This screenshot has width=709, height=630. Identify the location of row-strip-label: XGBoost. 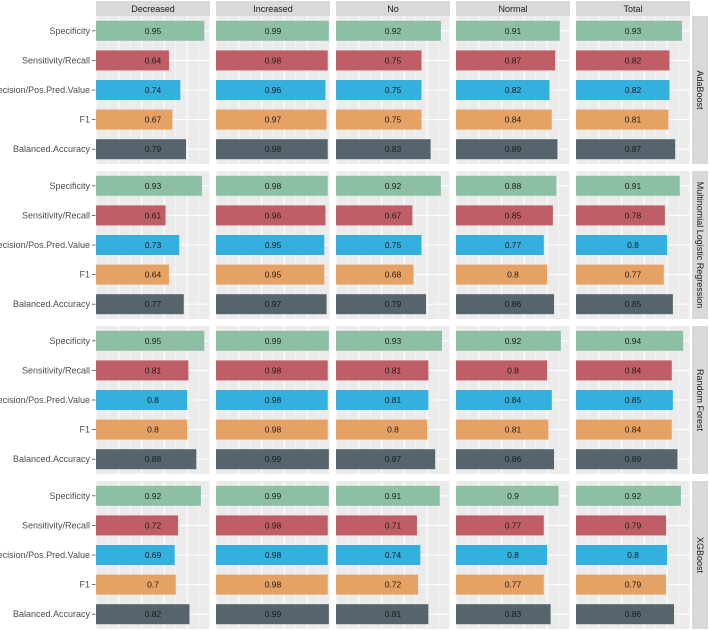
(700, 555).